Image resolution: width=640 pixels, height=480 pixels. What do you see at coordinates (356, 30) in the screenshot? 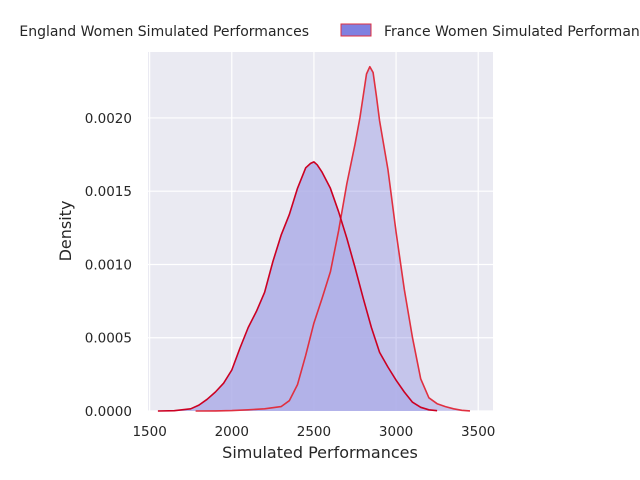
I see `legend-swatch-france` at bounding box center [356, 30].